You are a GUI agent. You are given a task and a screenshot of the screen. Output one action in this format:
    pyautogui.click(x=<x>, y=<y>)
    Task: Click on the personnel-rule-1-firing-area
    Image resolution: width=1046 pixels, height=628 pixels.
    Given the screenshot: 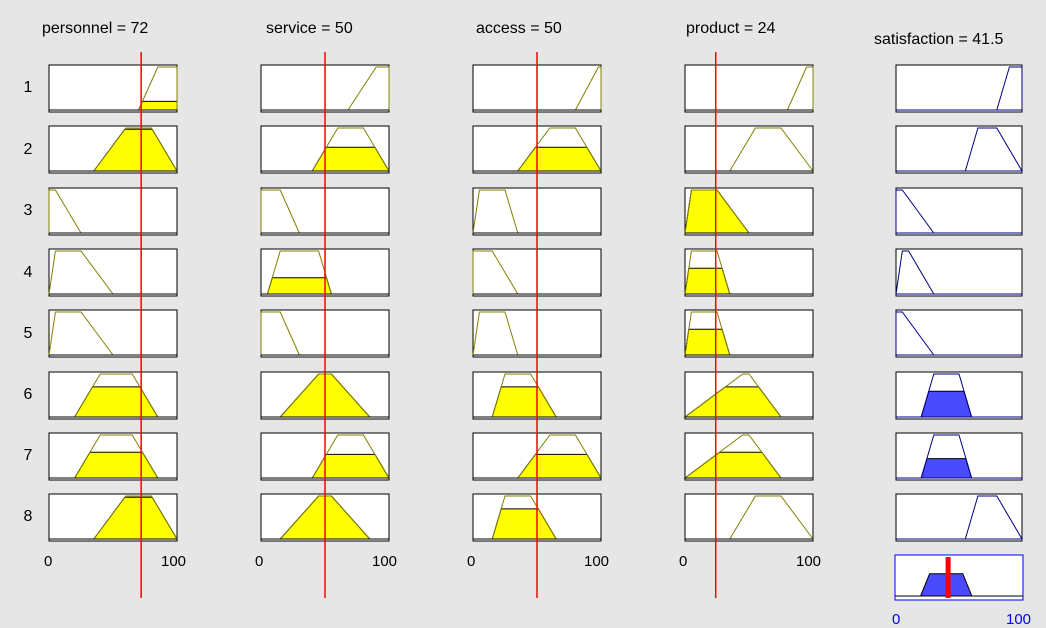 What is the action you would take?
    pyautogui.click(x=157, y=105)
    